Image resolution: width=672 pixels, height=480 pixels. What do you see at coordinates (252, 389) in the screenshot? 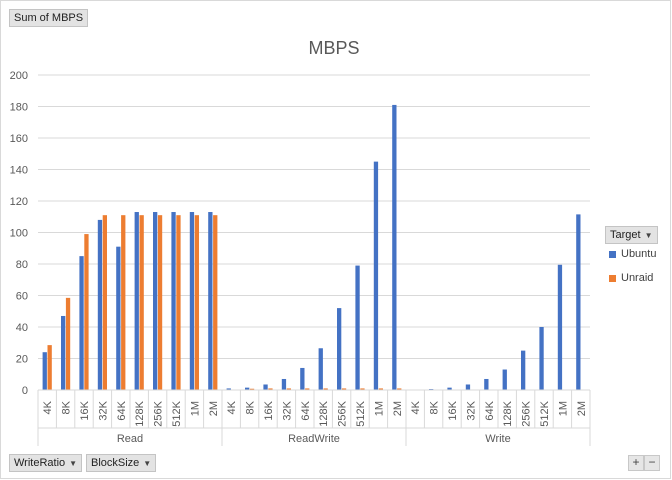
I see `bar-unraid-readwrite-8k` at bounding box center [252, 389].